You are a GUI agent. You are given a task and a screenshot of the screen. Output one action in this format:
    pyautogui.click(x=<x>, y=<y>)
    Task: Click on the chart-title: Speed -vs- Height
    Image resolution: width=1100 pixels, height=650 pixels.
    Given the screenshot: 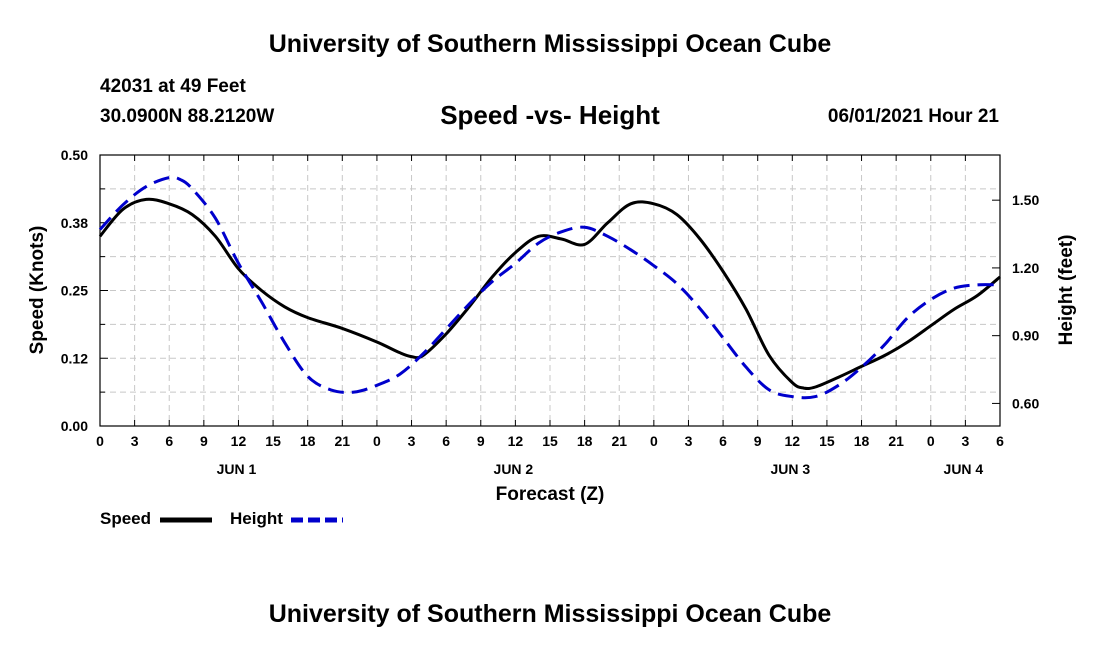 What is the action you would take?
    pyautogui.click(x=550, y=115)
    